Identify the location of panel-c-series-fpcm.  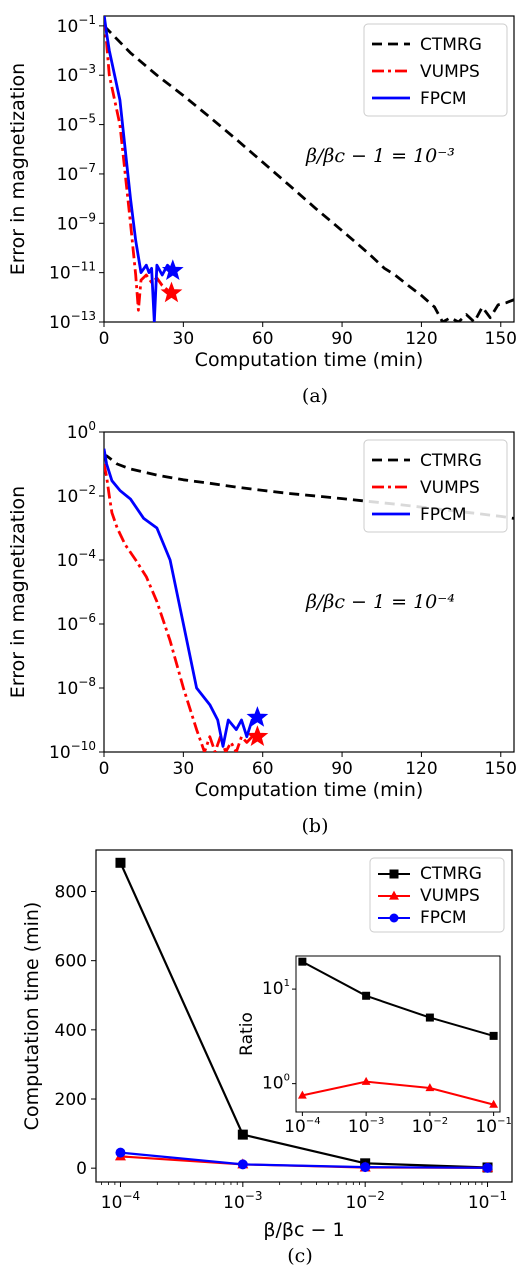
(304, 1160).